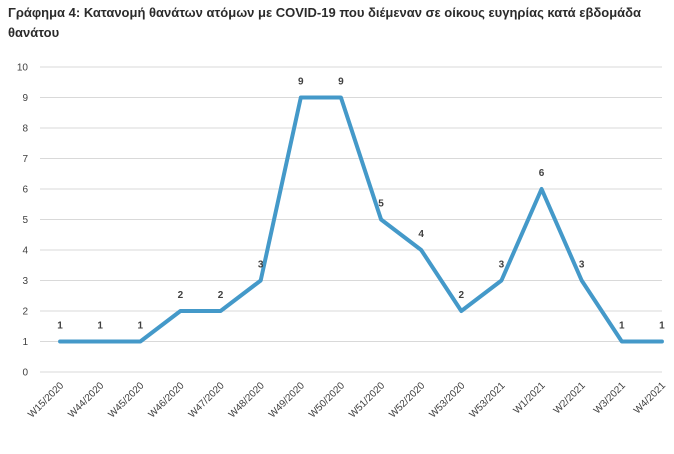 This screenshot has width=674, height=454. Describe the element at coordinates (421, 234) in the screenshot. I see `data-label: 4` at that location.